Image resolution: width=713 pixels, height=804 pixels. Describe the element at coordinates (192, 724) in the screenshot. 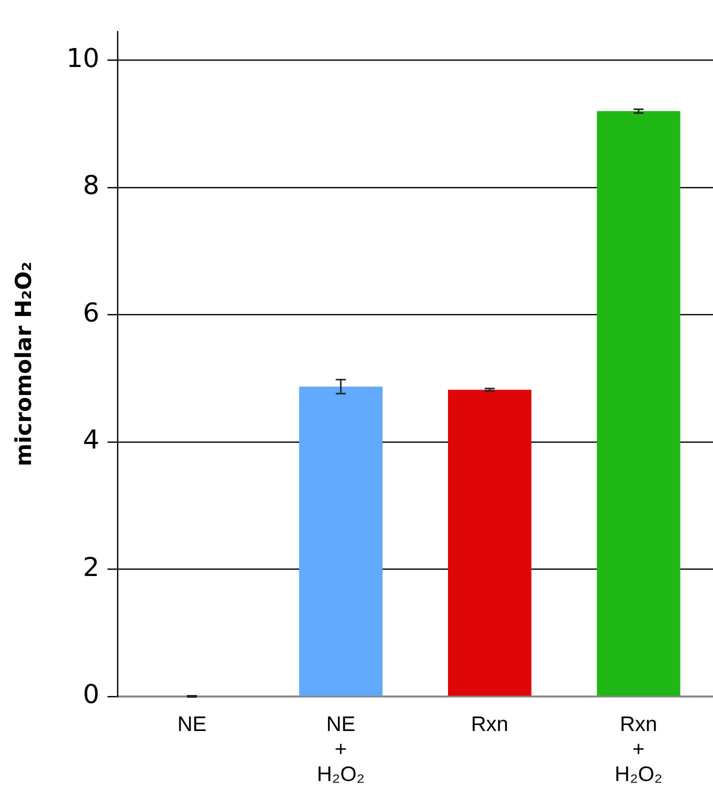

I see `x-tick-label: NE` at that location.